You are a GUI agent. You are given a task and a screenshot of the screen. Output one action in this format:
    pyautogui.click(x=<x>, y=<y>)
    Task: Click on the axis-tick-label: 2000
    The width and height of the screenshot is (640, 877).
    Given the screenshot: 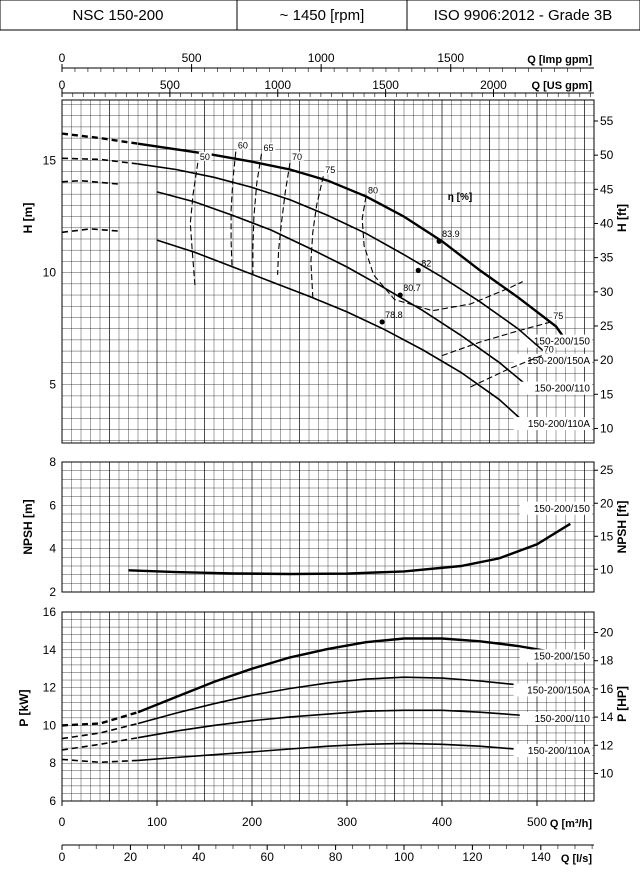 What is the action you would take?
    pyautogui.click(x=493, y=85)
    